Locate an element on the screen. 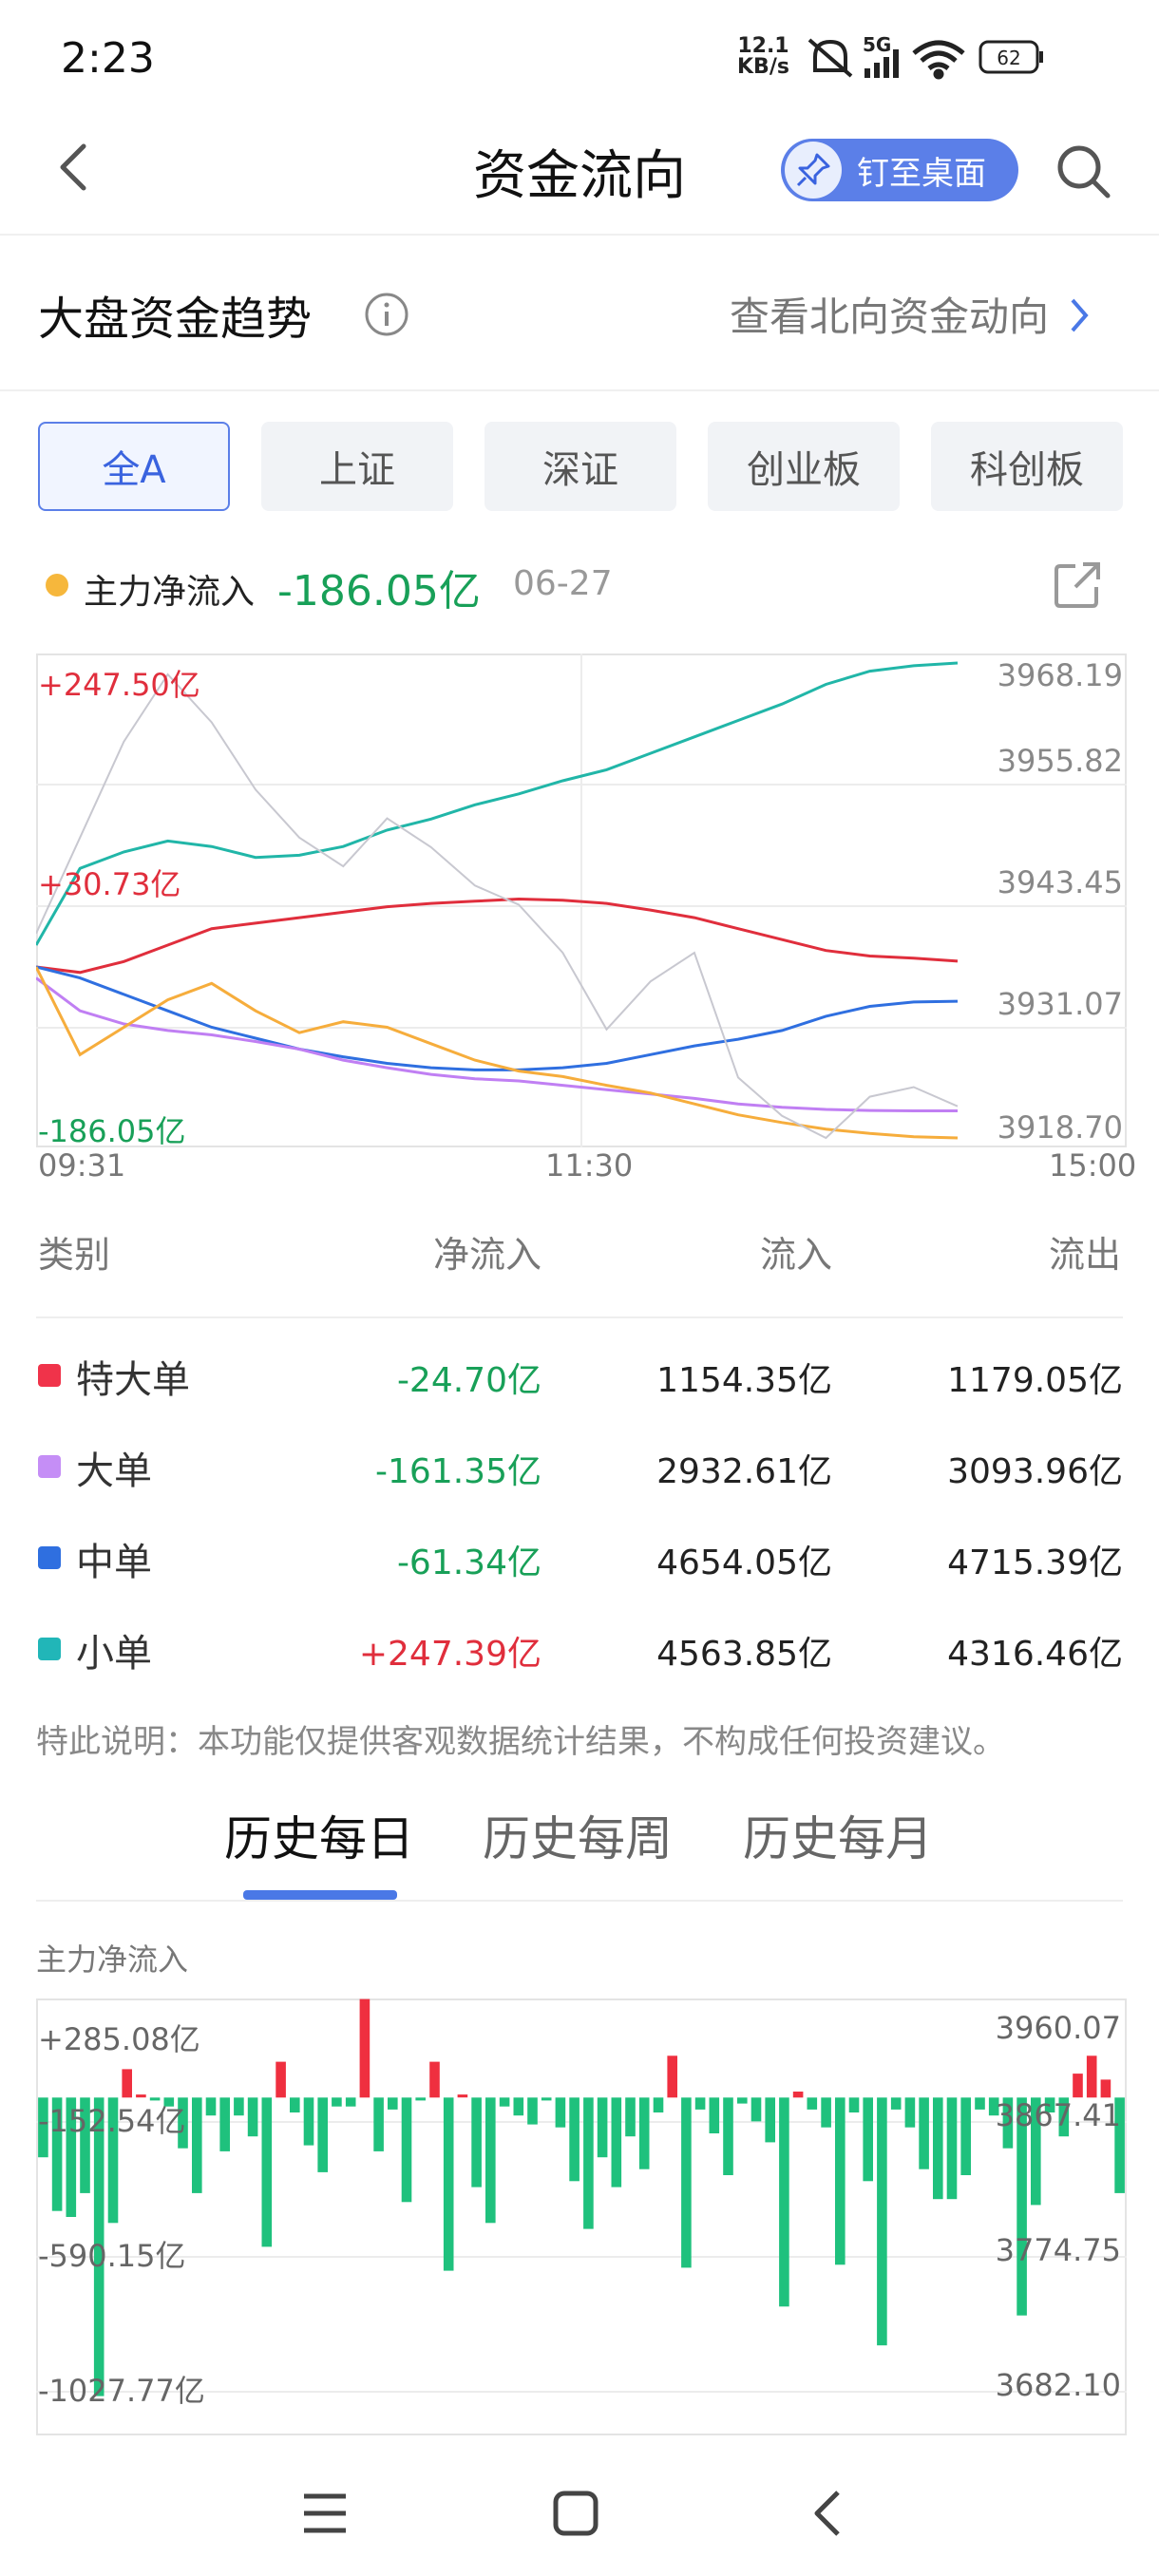  menu-icon is located at coordinates (325, 2513).